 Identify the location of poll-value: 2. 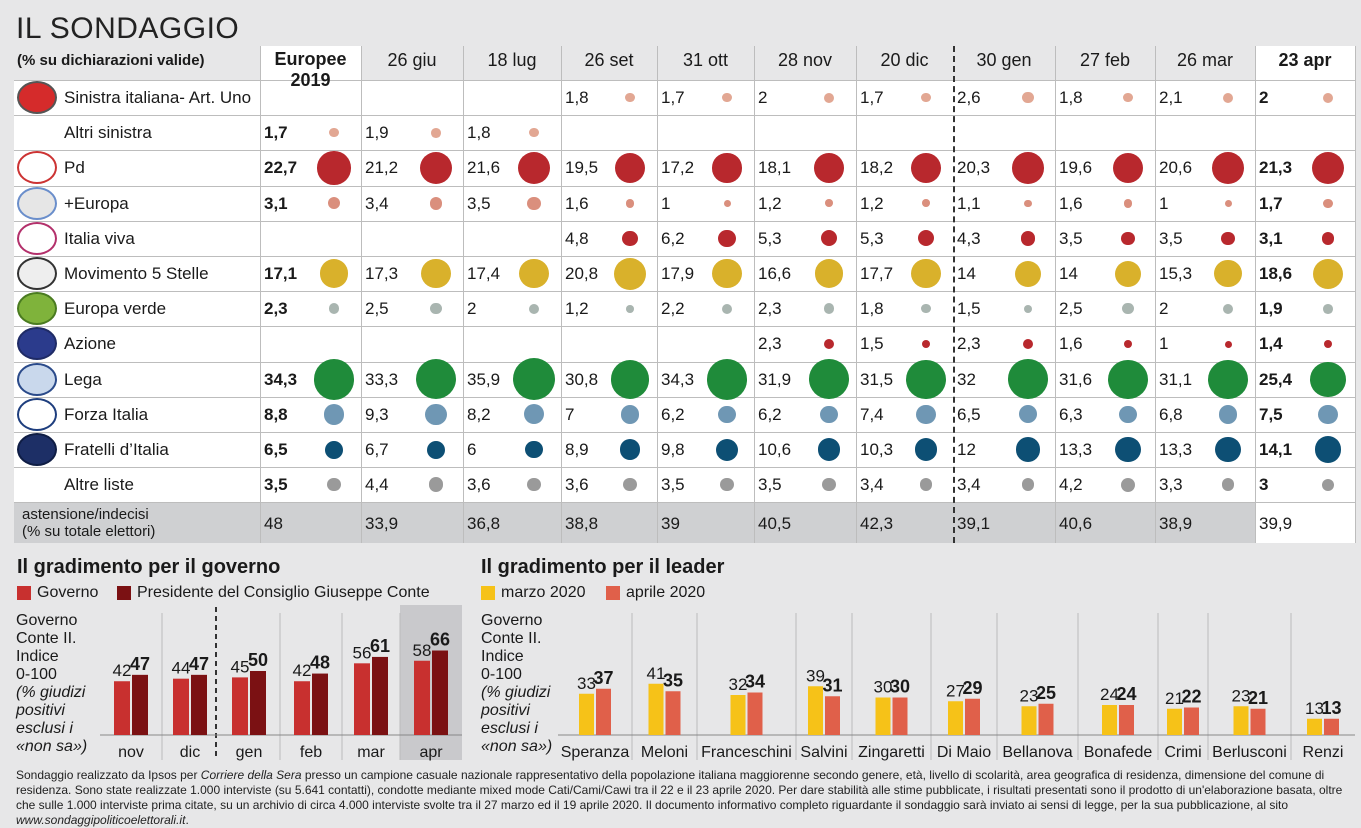
(472, 309).